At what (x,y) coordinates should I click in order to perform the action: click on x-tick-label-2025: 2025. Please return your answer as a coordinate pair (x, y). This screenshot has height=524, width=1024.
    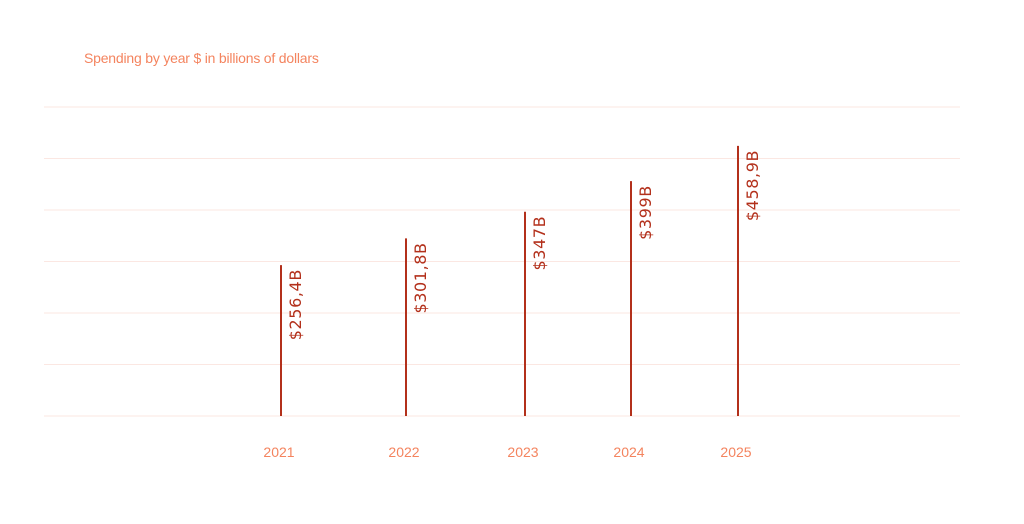
    Looking at the image, I should click on (735, 452).